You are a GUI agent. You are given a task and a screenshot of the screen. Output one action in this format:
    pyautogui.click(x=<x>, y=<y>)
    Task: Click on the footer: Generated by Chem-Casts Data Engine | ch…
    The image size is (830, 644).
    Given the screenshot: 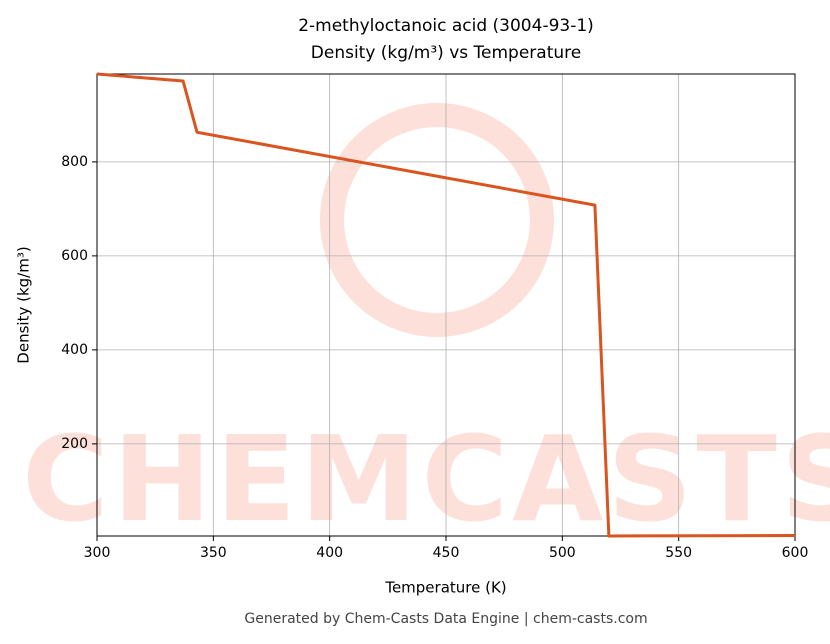 What is the action you would take?
    pyautogui.click(x=445, y=619)
    